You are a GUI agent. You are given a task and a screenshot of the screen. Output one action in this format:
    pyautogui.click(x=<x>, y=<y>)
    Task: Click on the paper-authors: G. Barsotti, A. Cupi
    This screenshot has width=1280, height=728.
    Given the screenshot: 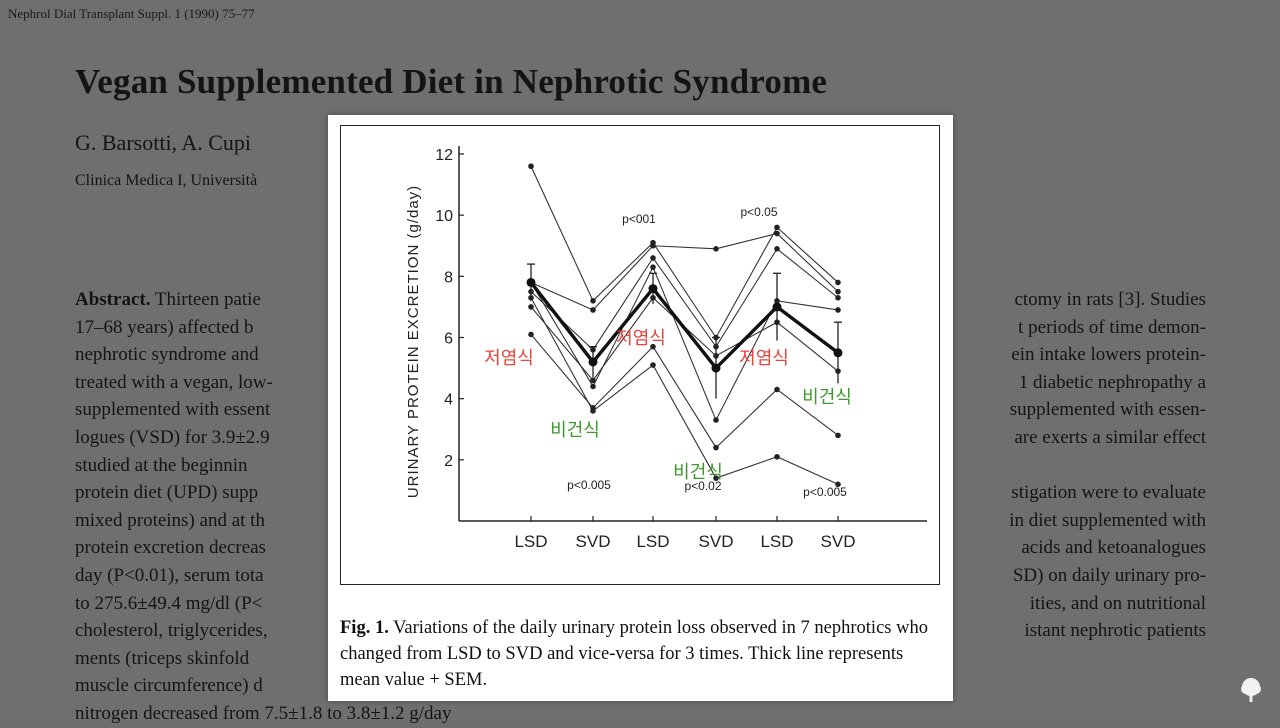 What is the action you would take?
    pyautogui.click(x=163, y=142)
    